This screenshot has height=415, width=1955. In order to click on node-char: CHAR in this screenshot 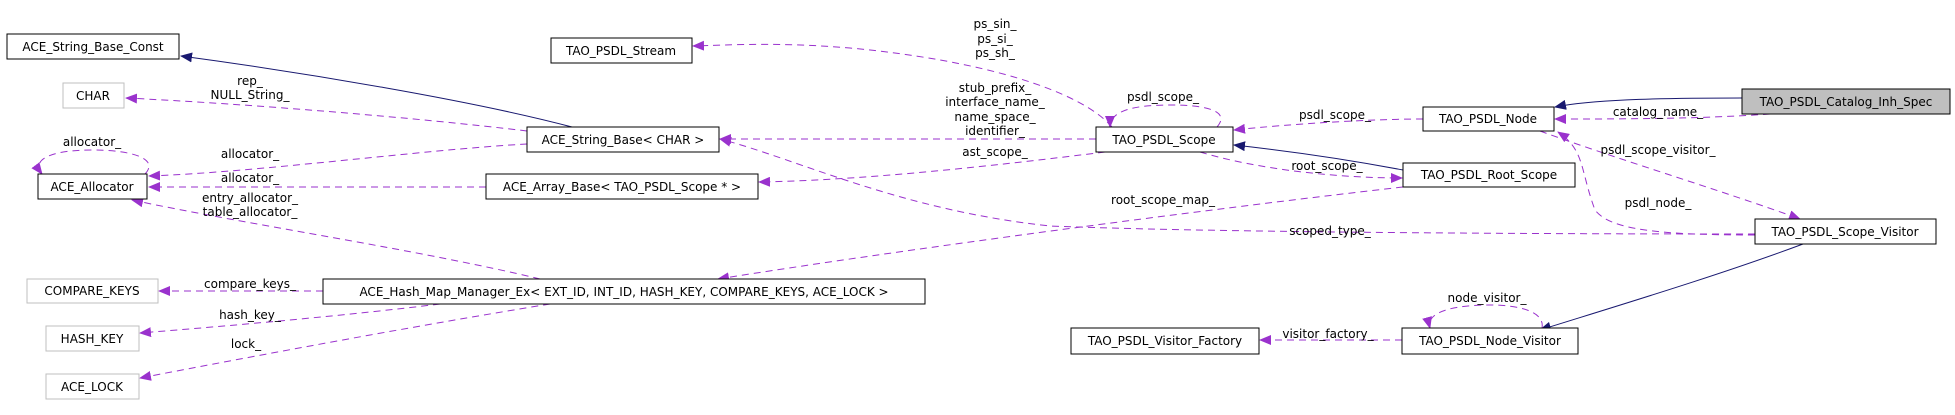, I will do `click(93, 95)`.